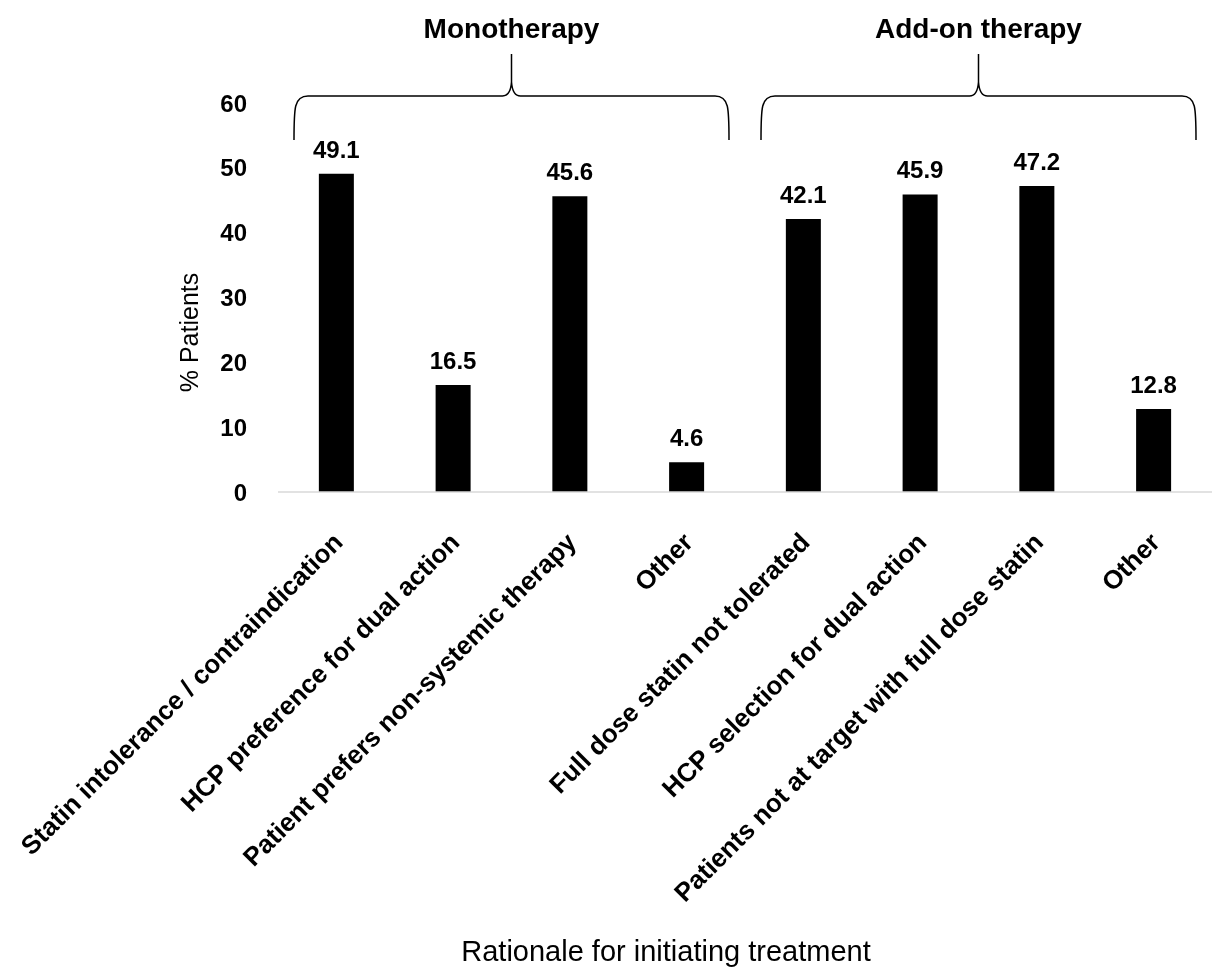 The image size is (1212, 977). I want to click on y-tick-label: 0, so click(240, 492).